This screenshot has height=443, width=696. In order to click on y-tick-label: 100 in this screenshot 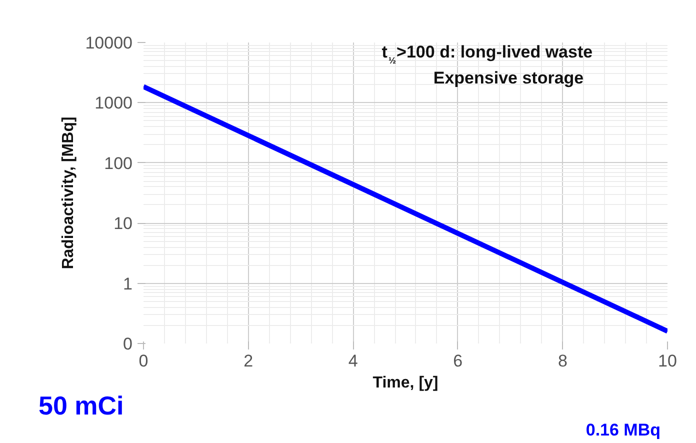, I will do `click(118, 163)`.